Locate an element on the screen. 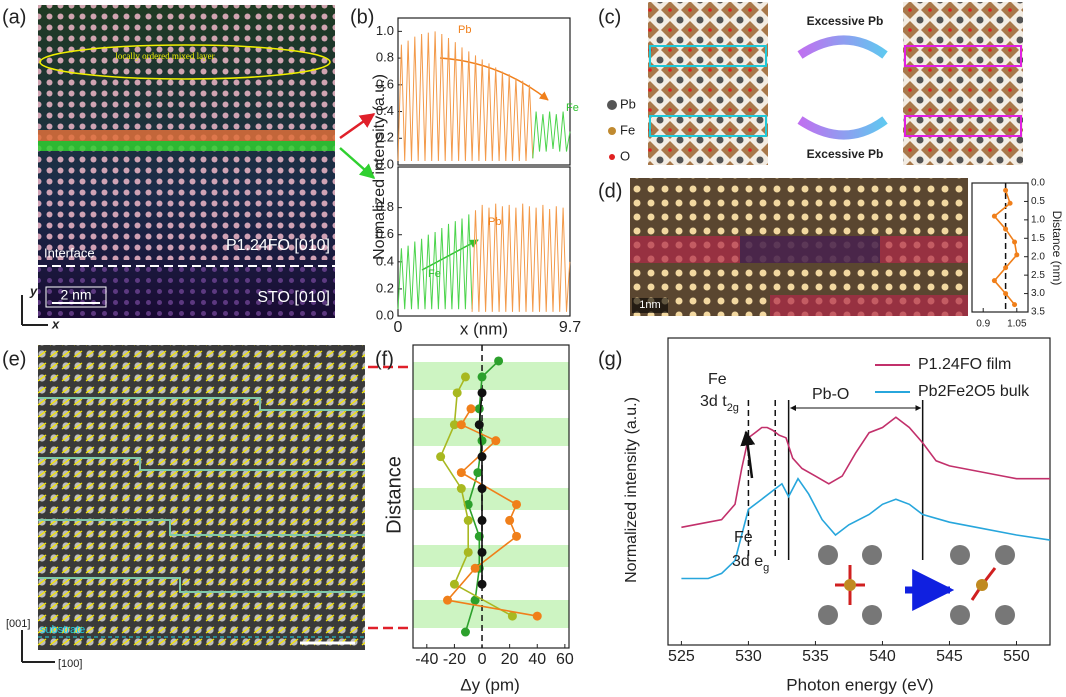  x-tick-label: 1.05 is located at coordinates (1017, 324).